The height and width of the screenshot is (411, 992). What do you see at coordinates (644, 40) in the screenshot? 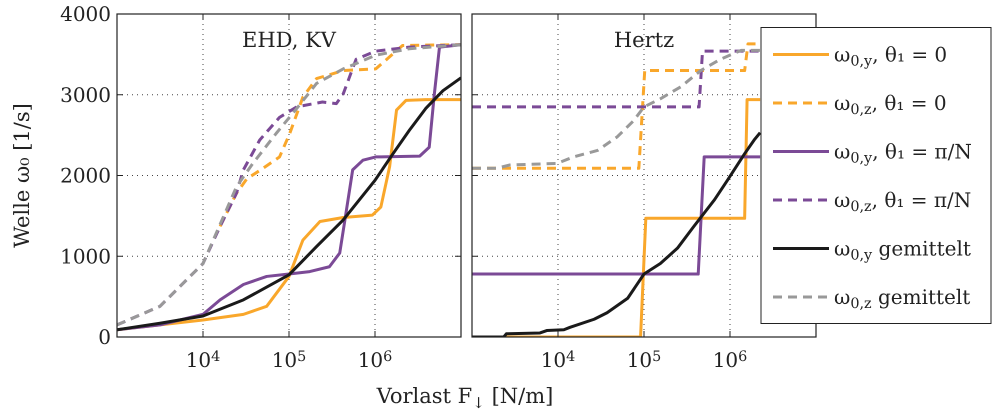
I see `text: Hertz` at bounding box center [644, 40].